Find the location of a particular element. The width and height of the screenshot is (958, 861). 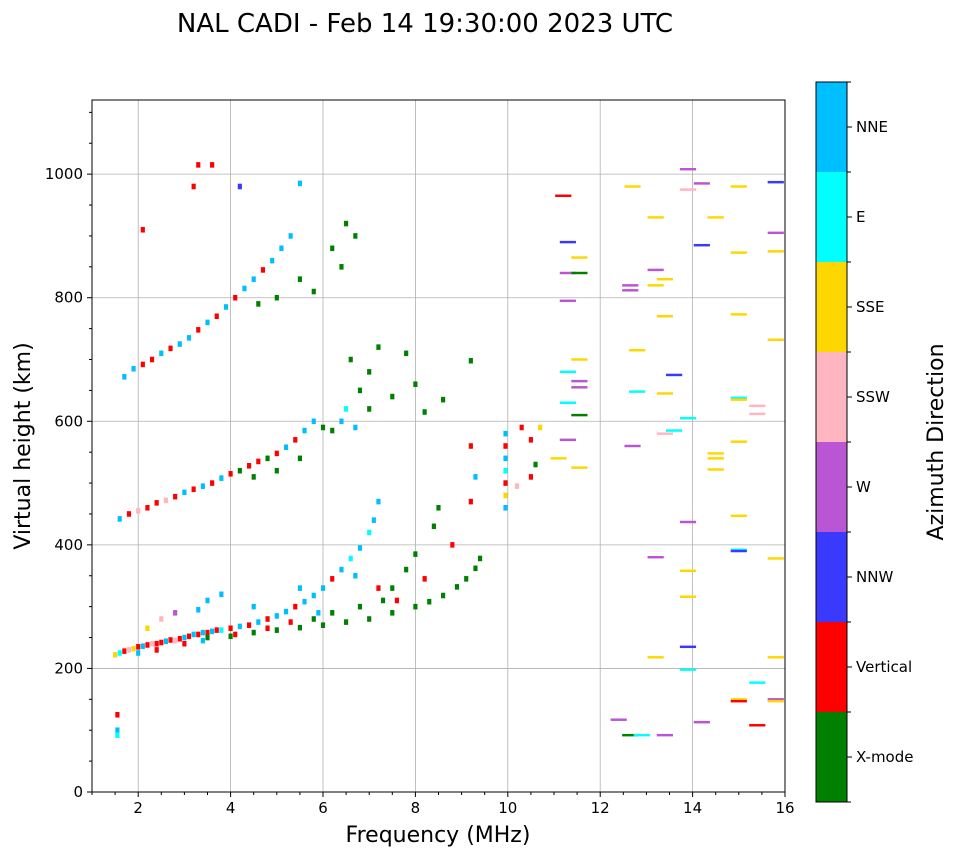

colorbar: X-mode Vertical NNW W SSW SSE E NNE is located at coordinates (864, 442).